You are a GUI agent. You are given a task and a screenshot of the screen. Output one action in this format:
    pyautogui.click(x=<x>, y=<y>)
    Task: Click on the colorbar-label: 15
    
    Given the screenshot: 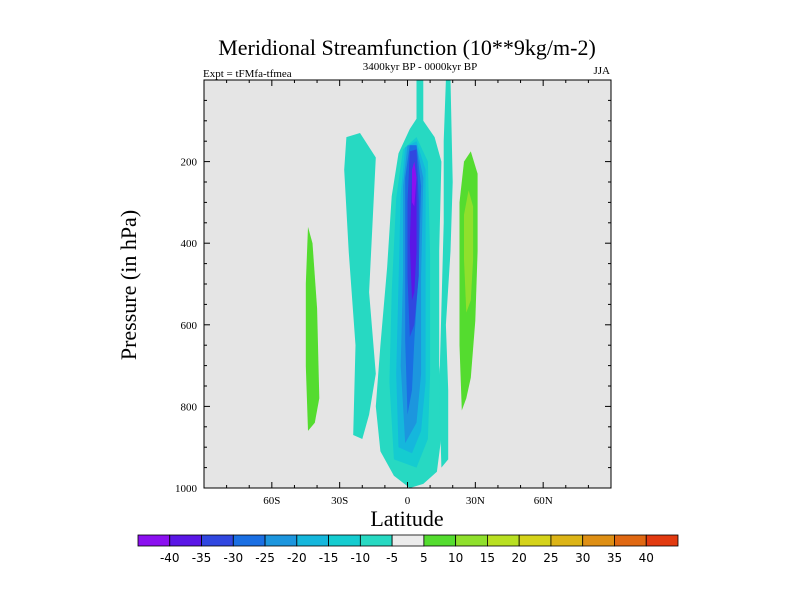 What is the action you would take?
    pyautogui.click(x=487, y=558)
    